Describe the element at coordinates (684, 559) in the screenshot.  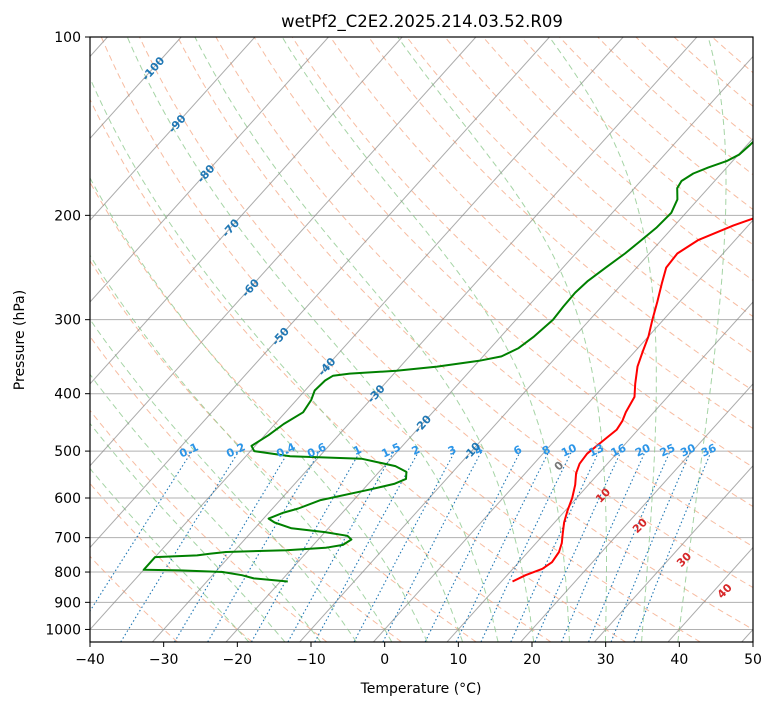
I see `moist-adiabat-label: 30` at that location.